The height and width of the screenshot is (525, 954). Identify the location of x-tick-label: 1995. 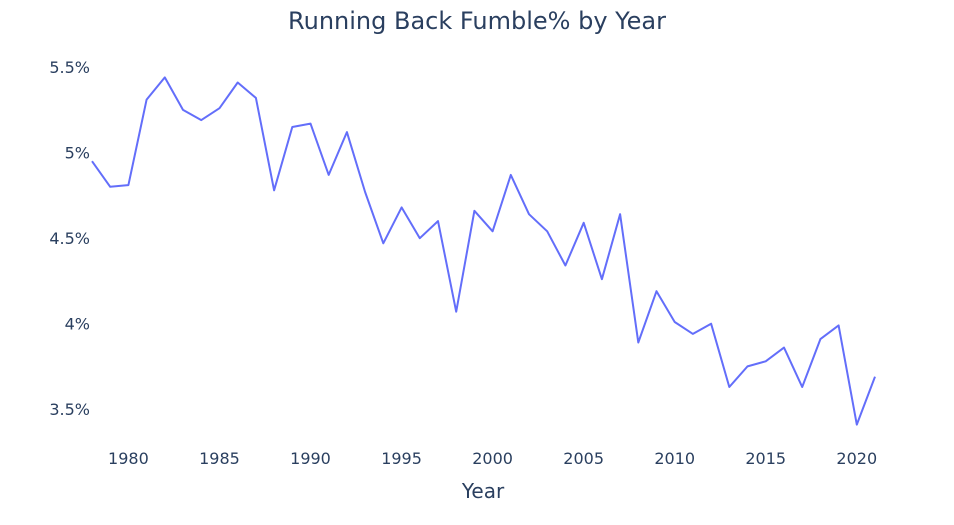
(401, 458).